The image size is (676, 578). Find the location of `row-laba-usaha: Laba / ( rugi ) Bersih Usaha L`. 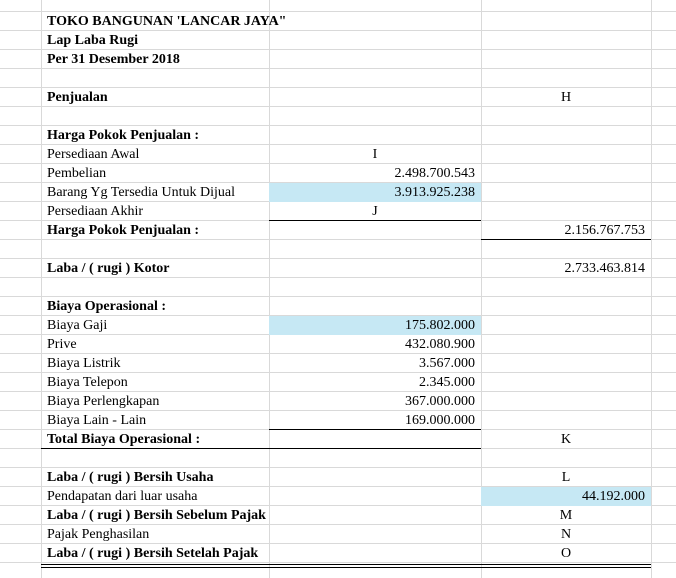

row-laba-usaha: Laba / ( rugi ) Bersih Usaha L is located at coordinates (338, 477).